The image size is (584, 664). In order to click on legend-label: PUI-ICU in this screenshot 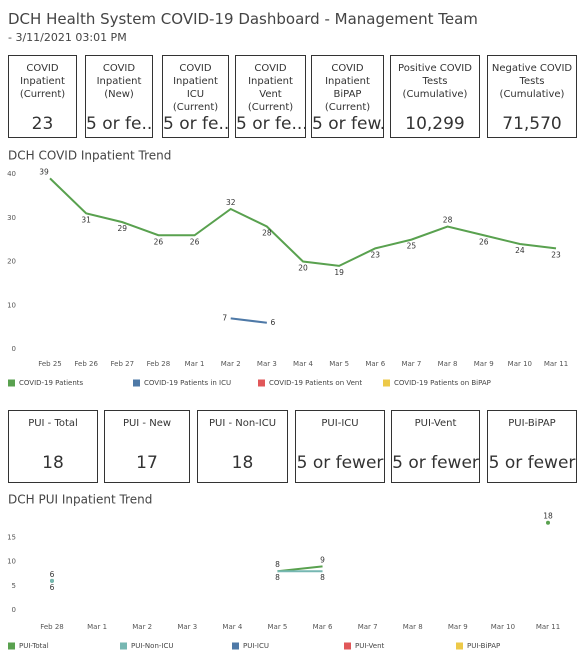, I will do `click(256, 646)`.